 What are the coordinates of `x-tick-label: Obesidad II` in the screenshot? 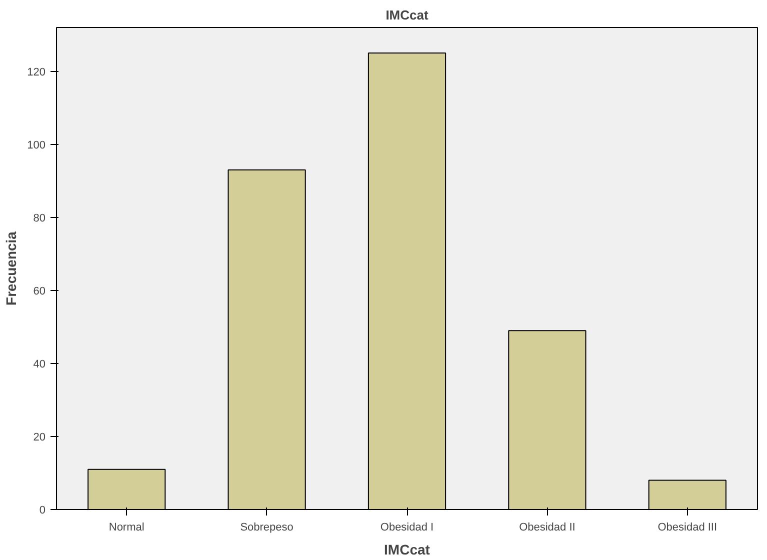 It's located at (547, 528).